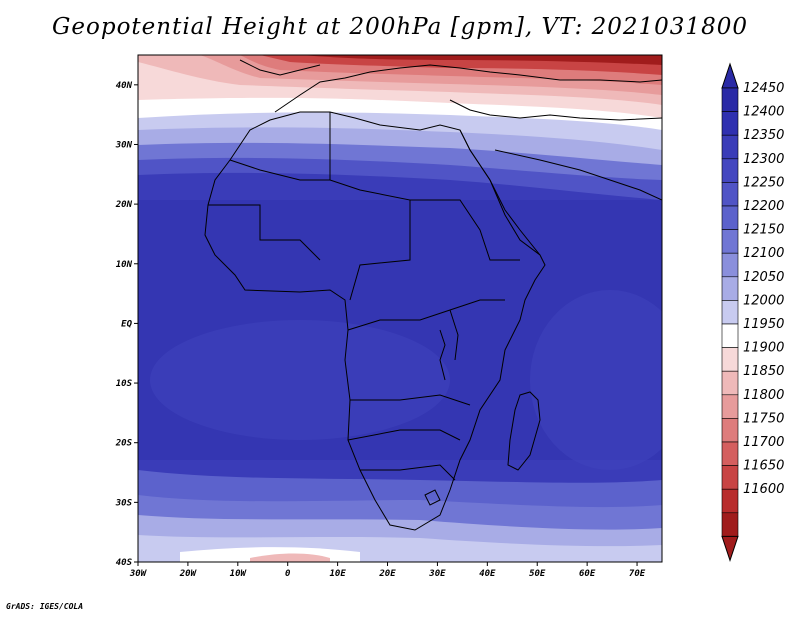 This screenshot has height=618, width=800. I want to click on lat-tick-label: EQ, so click(126, 324).